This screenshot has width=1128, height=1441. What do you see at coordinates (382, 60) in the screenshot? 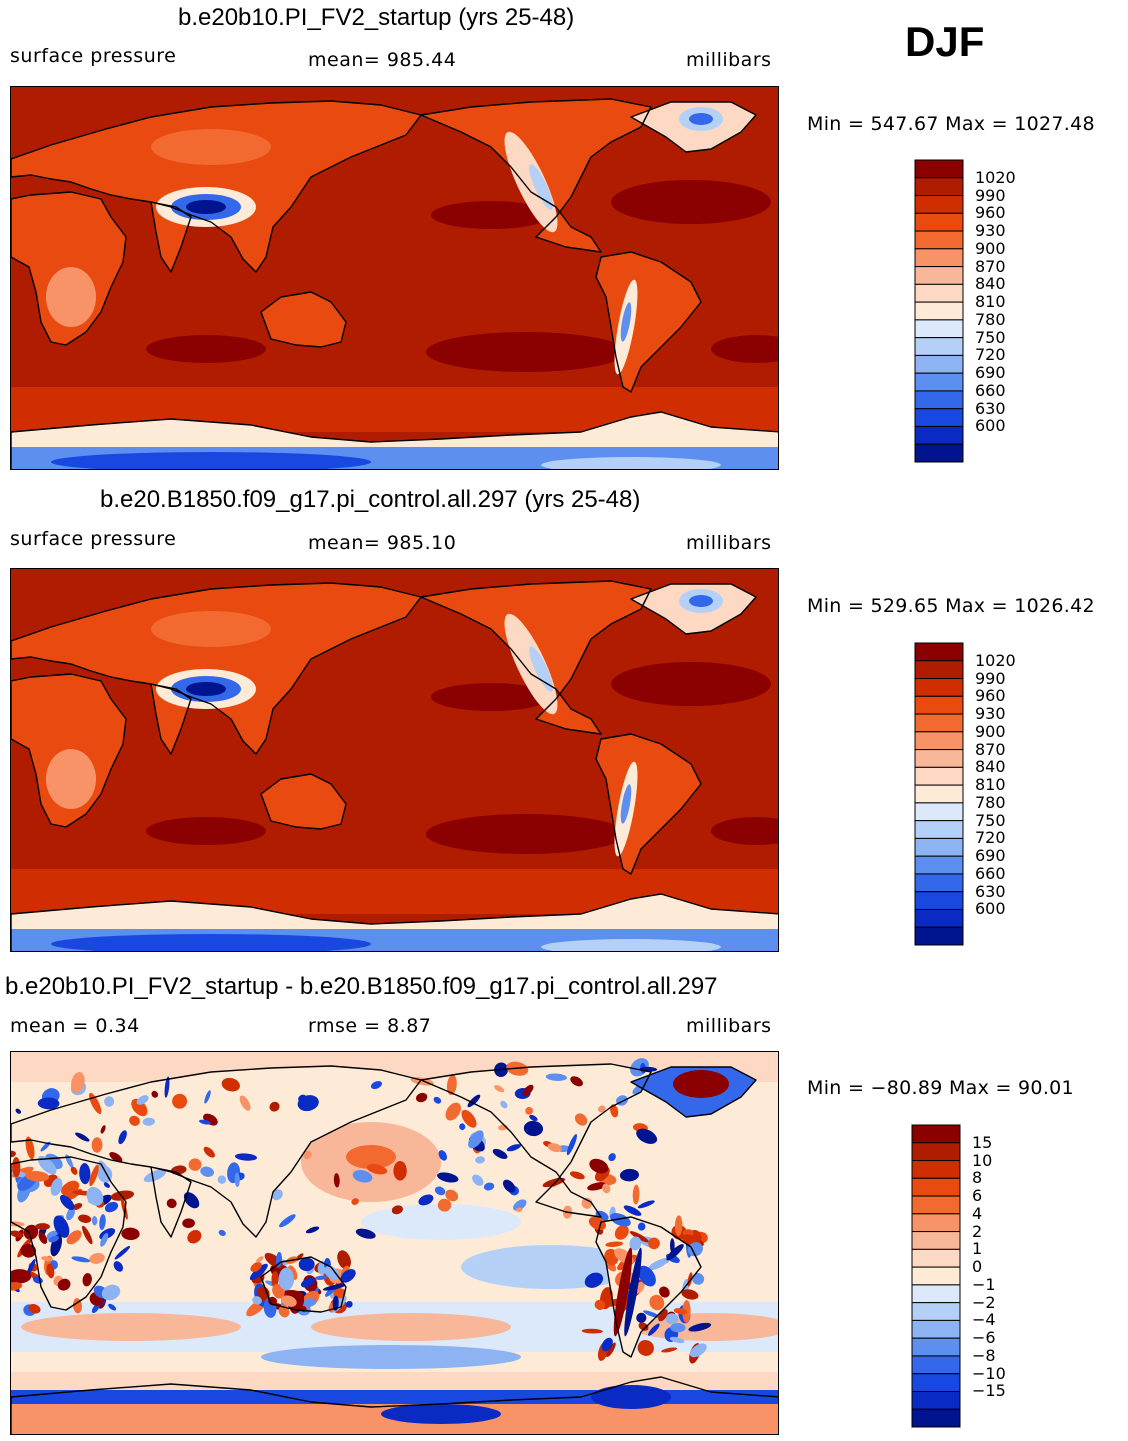
I see `panel-1-mean: mean= 985.44` at bounding box center [382, 60].